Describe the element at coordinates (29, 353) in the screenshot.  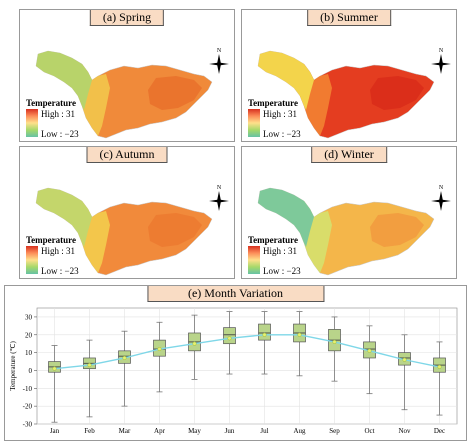
I see `y-tick-label: 10` at that location.